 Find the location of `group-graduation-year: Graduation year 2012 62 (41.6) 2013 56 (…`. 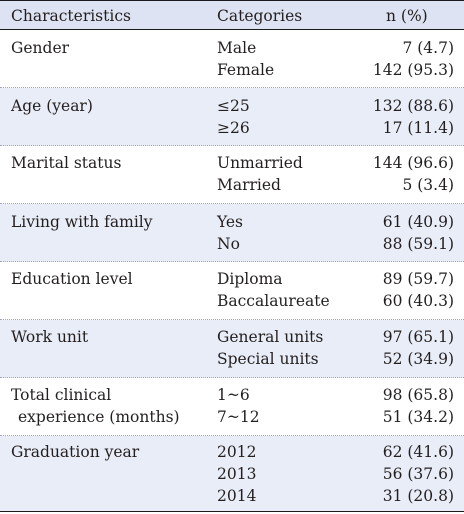

group-graduation-year: Graduation year 2012 62 (41.6) 2013 56 (… is located at coordinates (232, 474).